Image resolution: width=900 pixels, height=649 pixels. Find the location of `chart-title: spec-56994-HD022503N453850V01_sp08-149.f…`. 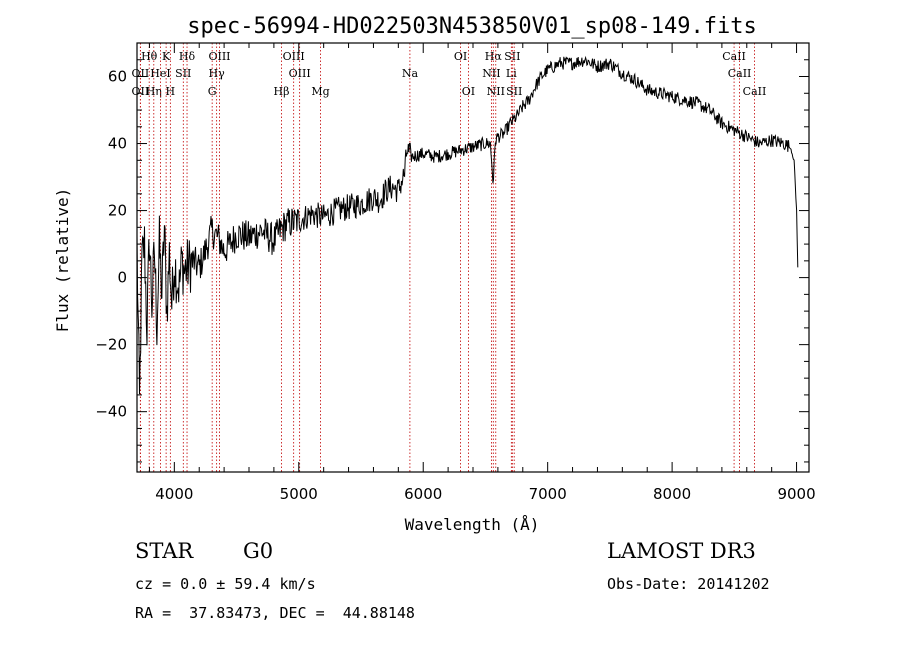

chart-title: spec-56994-HD022503N453850V01_sp08-149.f… is located at coordinates (472, 26).